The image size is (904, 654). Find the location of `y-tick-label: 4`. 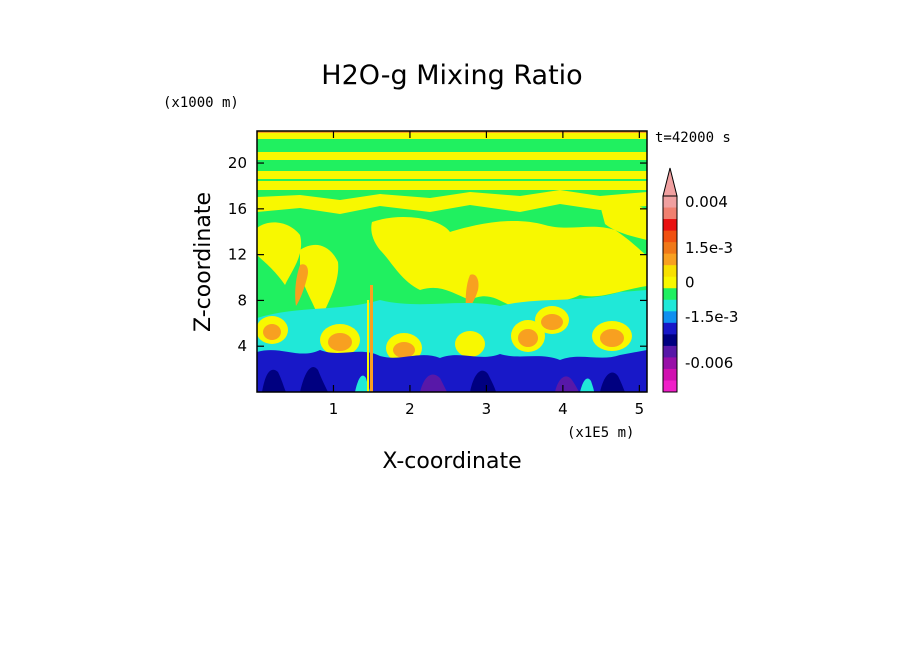

y-tick-label: 4 is located at coordinates (242, 346).